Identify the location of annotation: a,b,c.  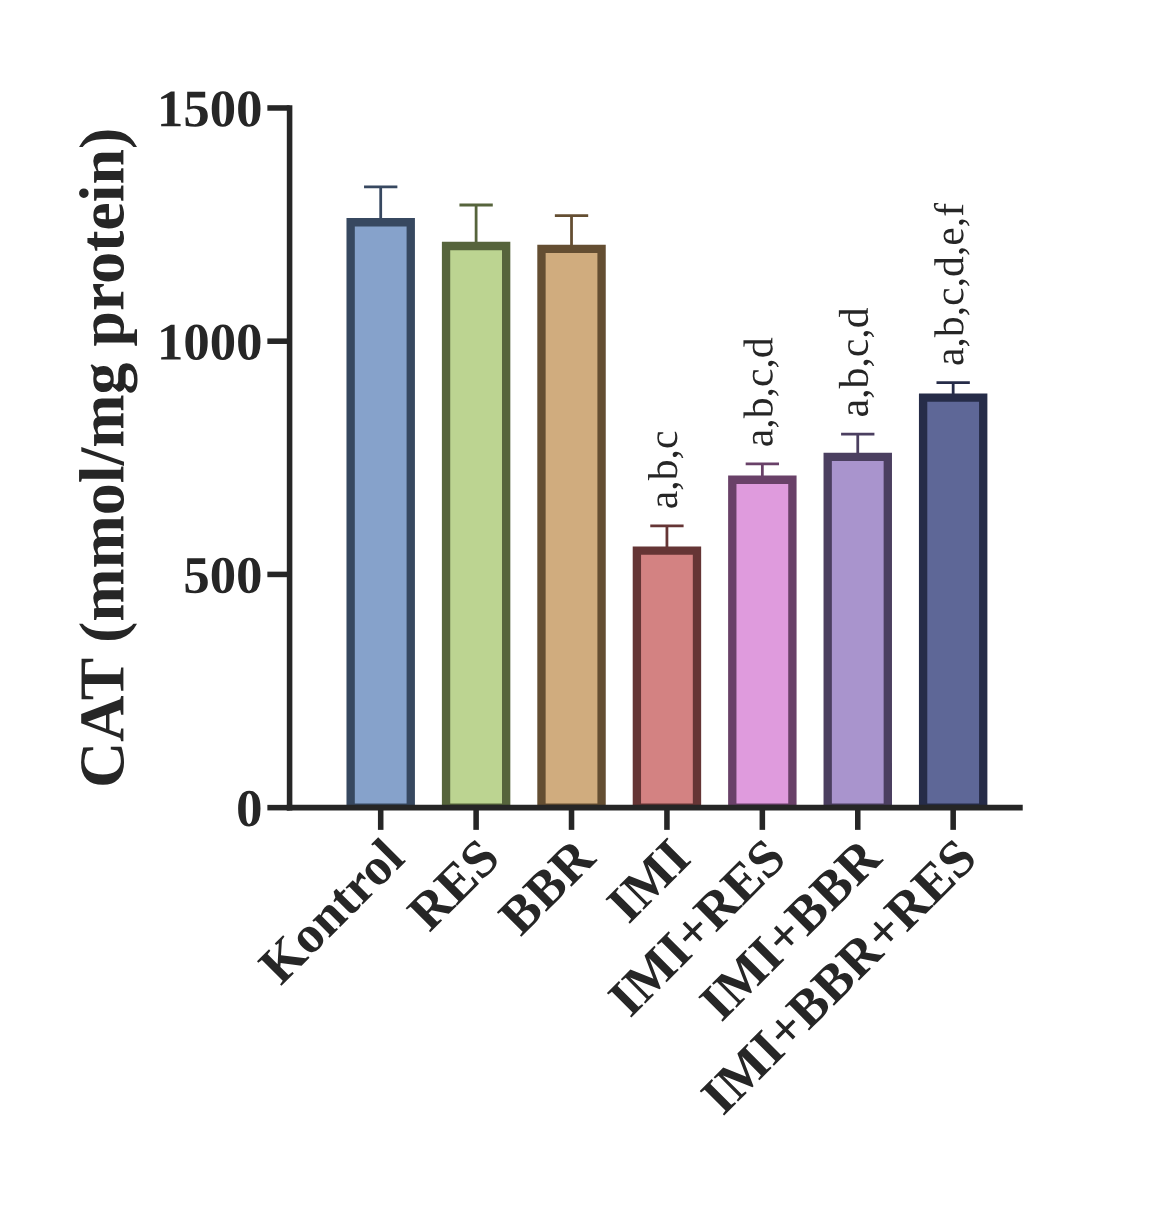
(666, 469).